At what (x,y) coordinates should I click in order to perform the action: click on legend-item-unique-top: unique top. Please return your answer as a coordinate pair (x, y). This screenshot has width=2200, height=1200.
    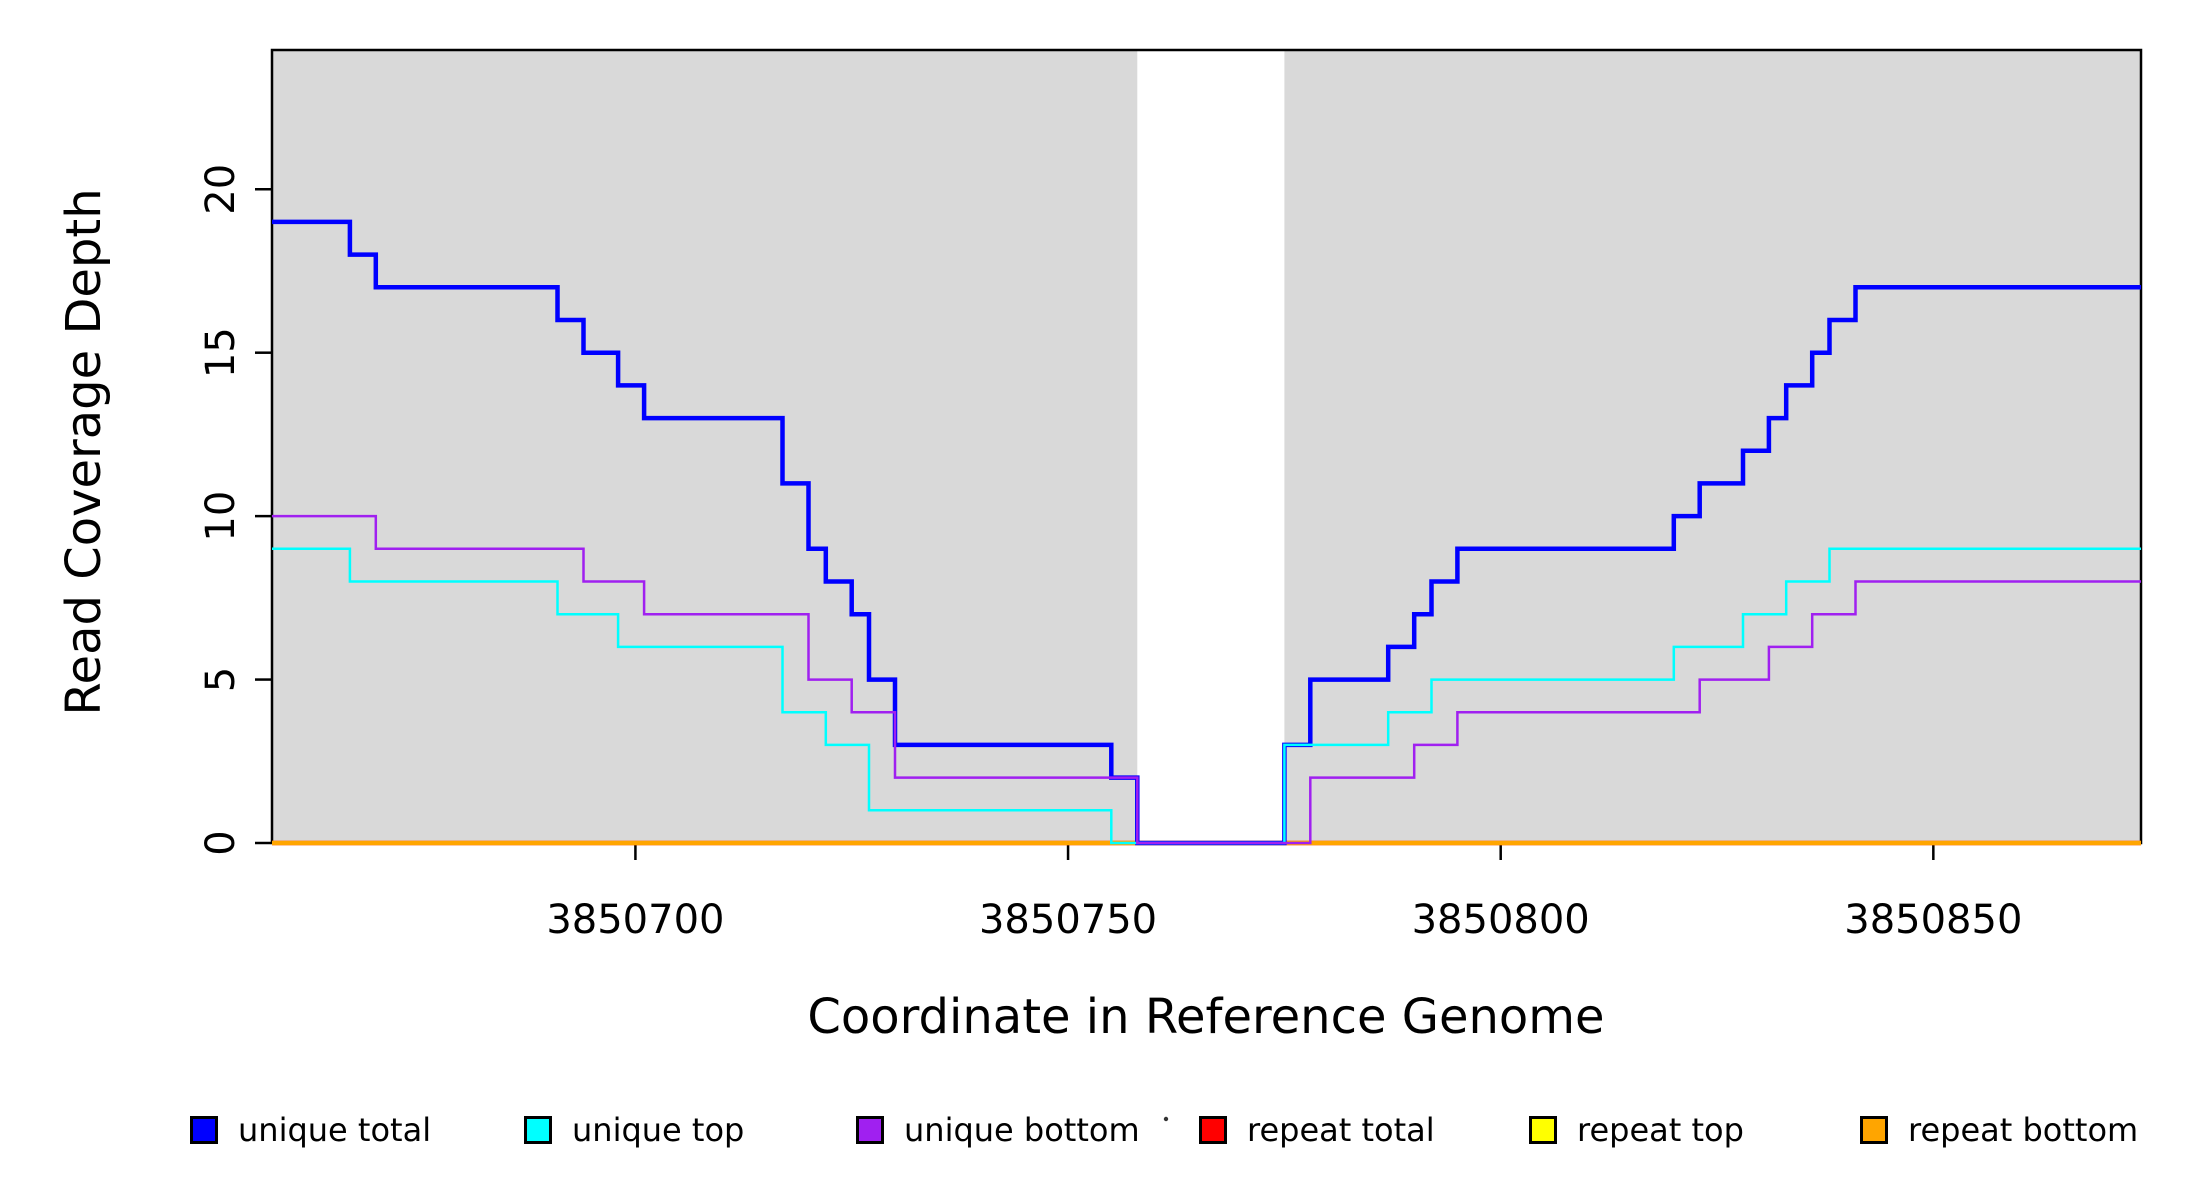
    Looking at the image, I should click on (634, 1130).